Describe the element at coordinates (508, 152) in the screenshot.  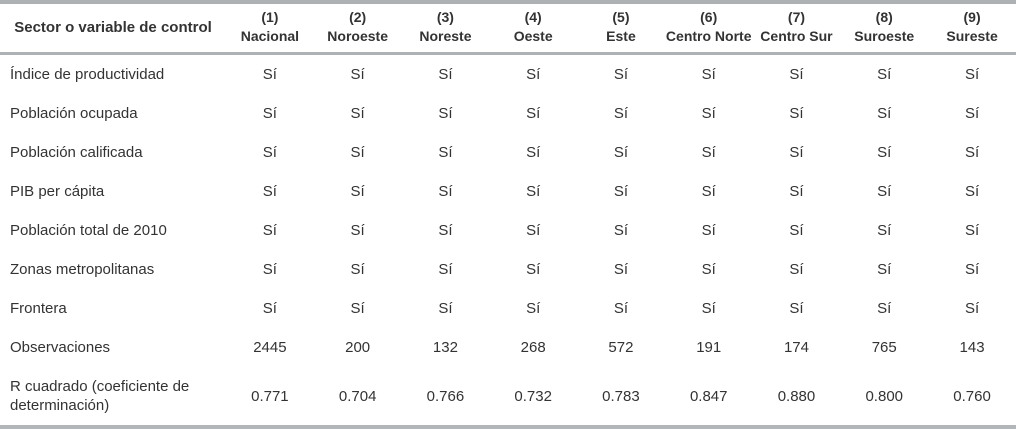
I see `table-row: Población calificada Sí Sí Sí Sí Sí Sí Sí Sí Sí` at that location.